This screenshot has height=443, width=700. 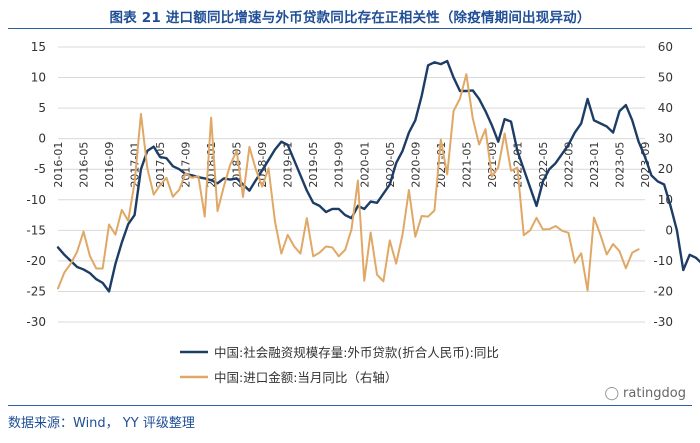 What do you see at coordinates (339, 165) in the screenshot?
I see `x-tick-label: 2019-09` at bounding box center [339, 165].